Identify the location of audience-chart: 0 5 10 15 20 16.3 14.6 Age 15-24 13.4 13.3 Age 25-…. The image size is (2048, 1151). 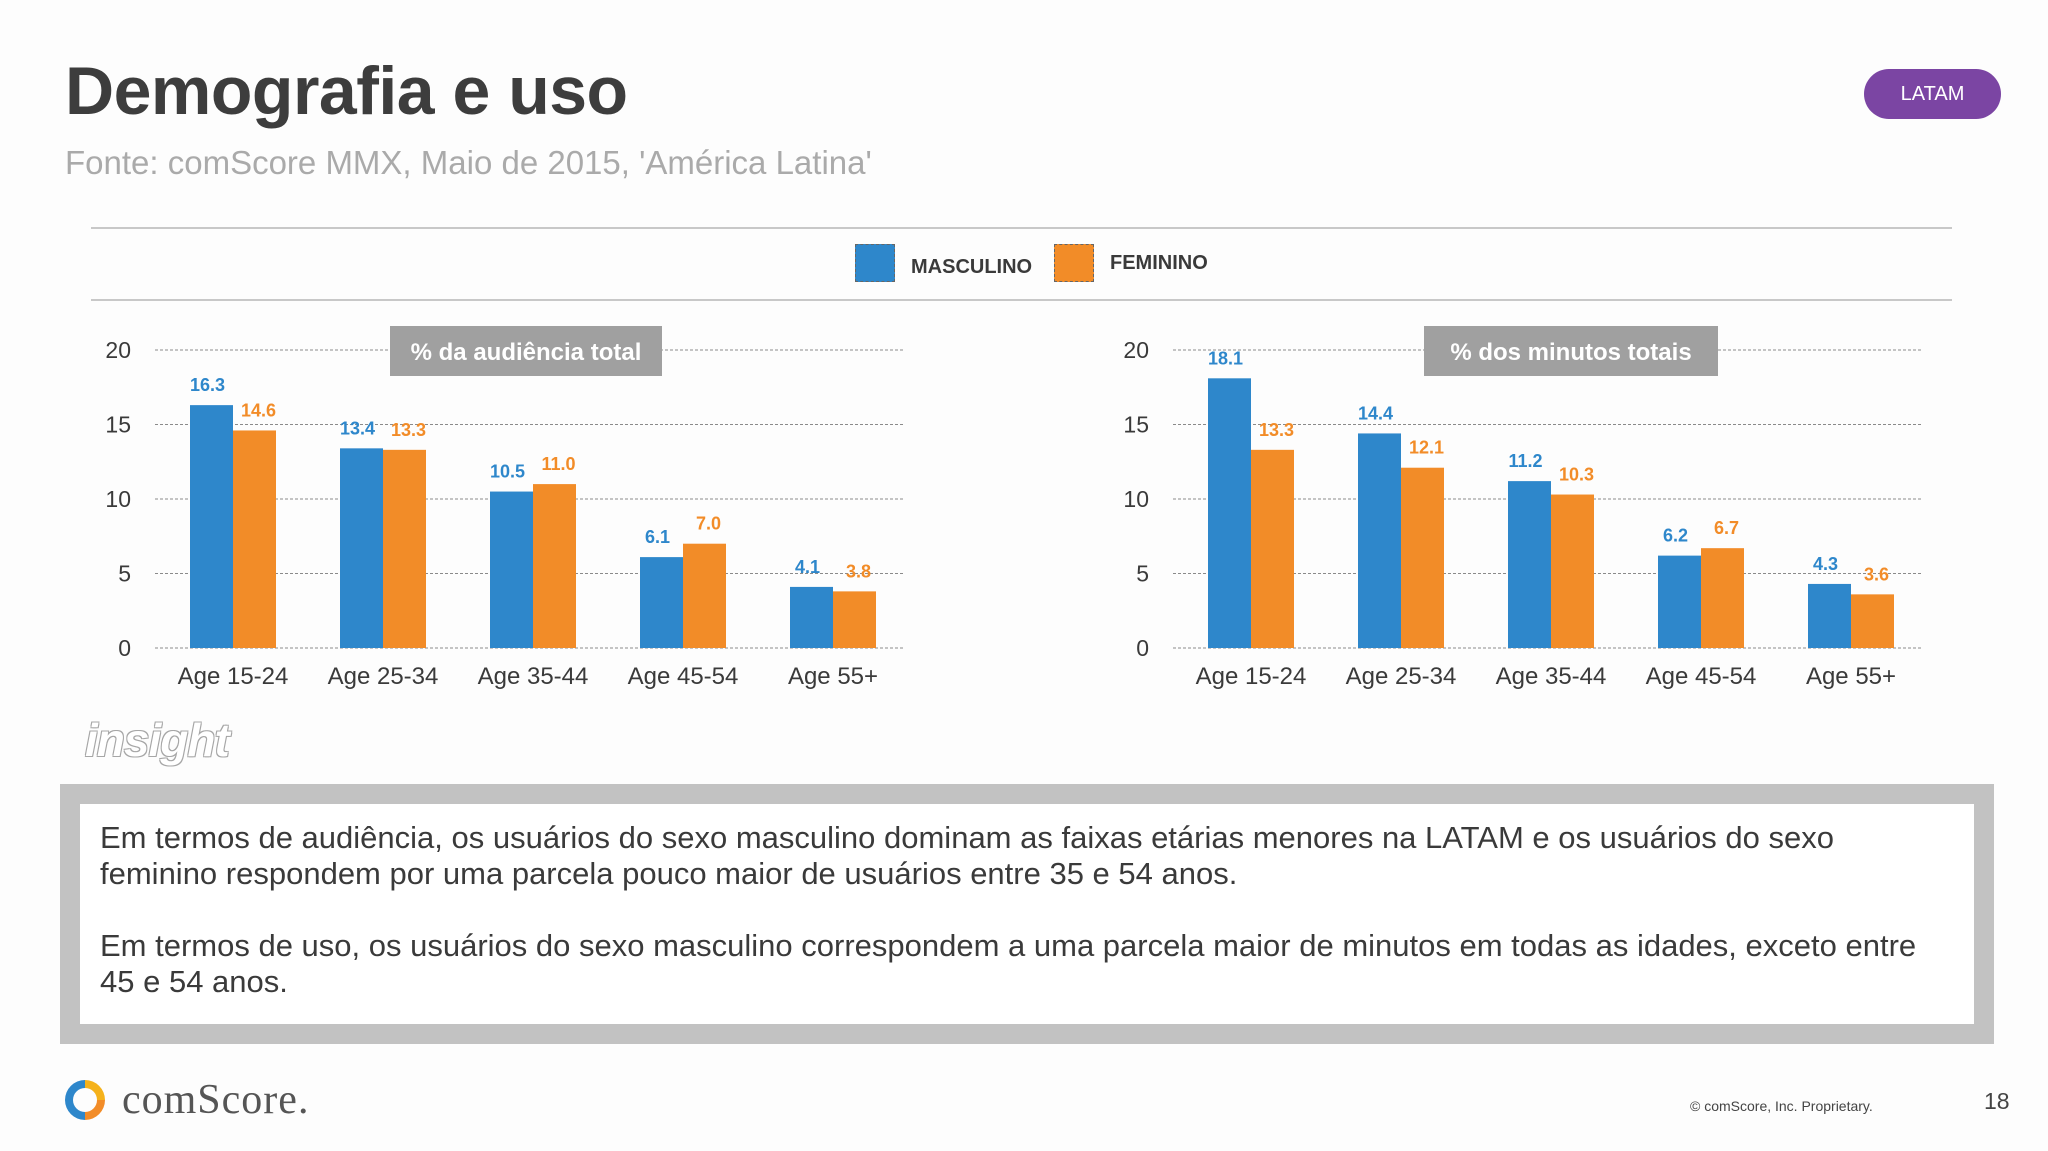
(505, 508).